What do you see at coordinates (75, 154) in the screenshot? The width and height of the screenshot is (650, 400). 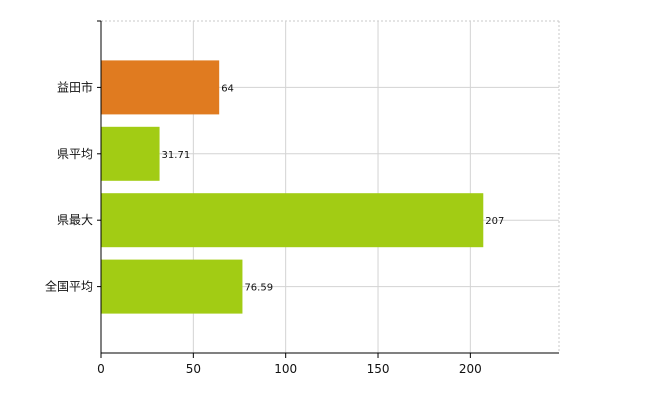 I see `category-label: 県平均` at bounding box center [75, 154].